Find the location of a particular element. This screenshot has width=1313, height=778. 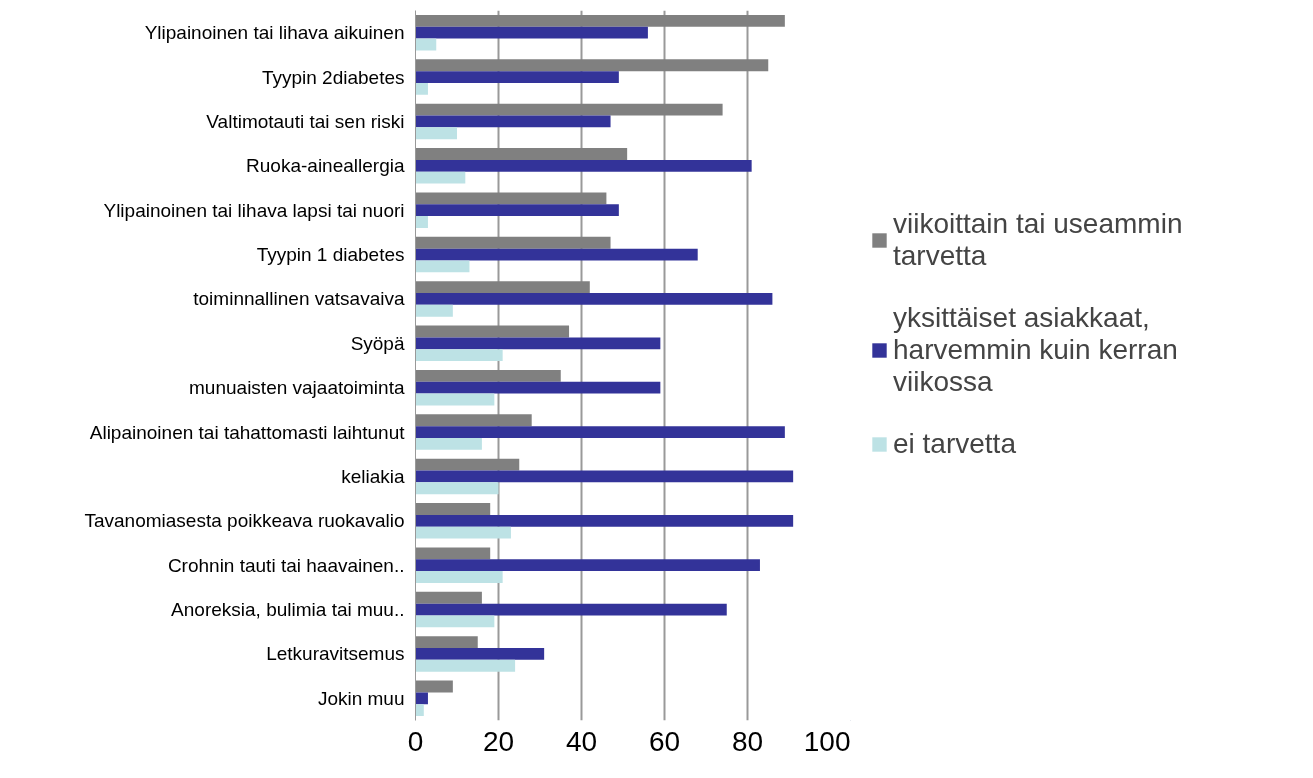

y-tick-label: Alipainoinen tai tahattomasti laihtunut is located at coordinates (247, 432).